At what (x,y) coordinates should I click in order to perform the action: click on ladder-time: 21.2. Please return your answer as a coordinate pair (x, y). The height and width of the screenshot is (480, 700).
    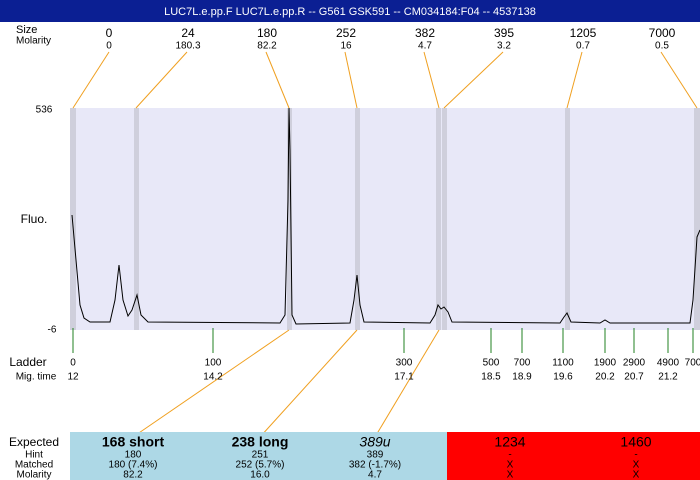
    Looking at the image, I should click on (668, 377).